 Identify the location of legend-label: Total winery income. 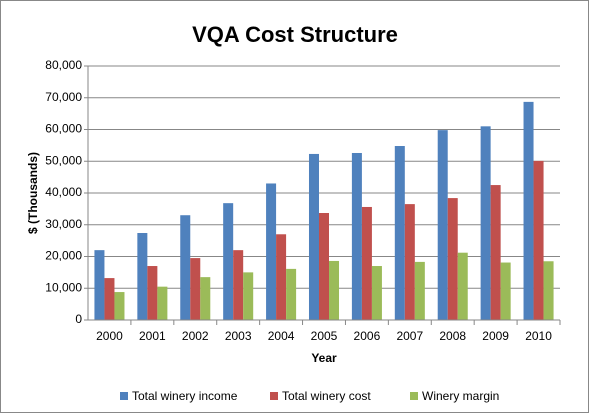
(185, 396).